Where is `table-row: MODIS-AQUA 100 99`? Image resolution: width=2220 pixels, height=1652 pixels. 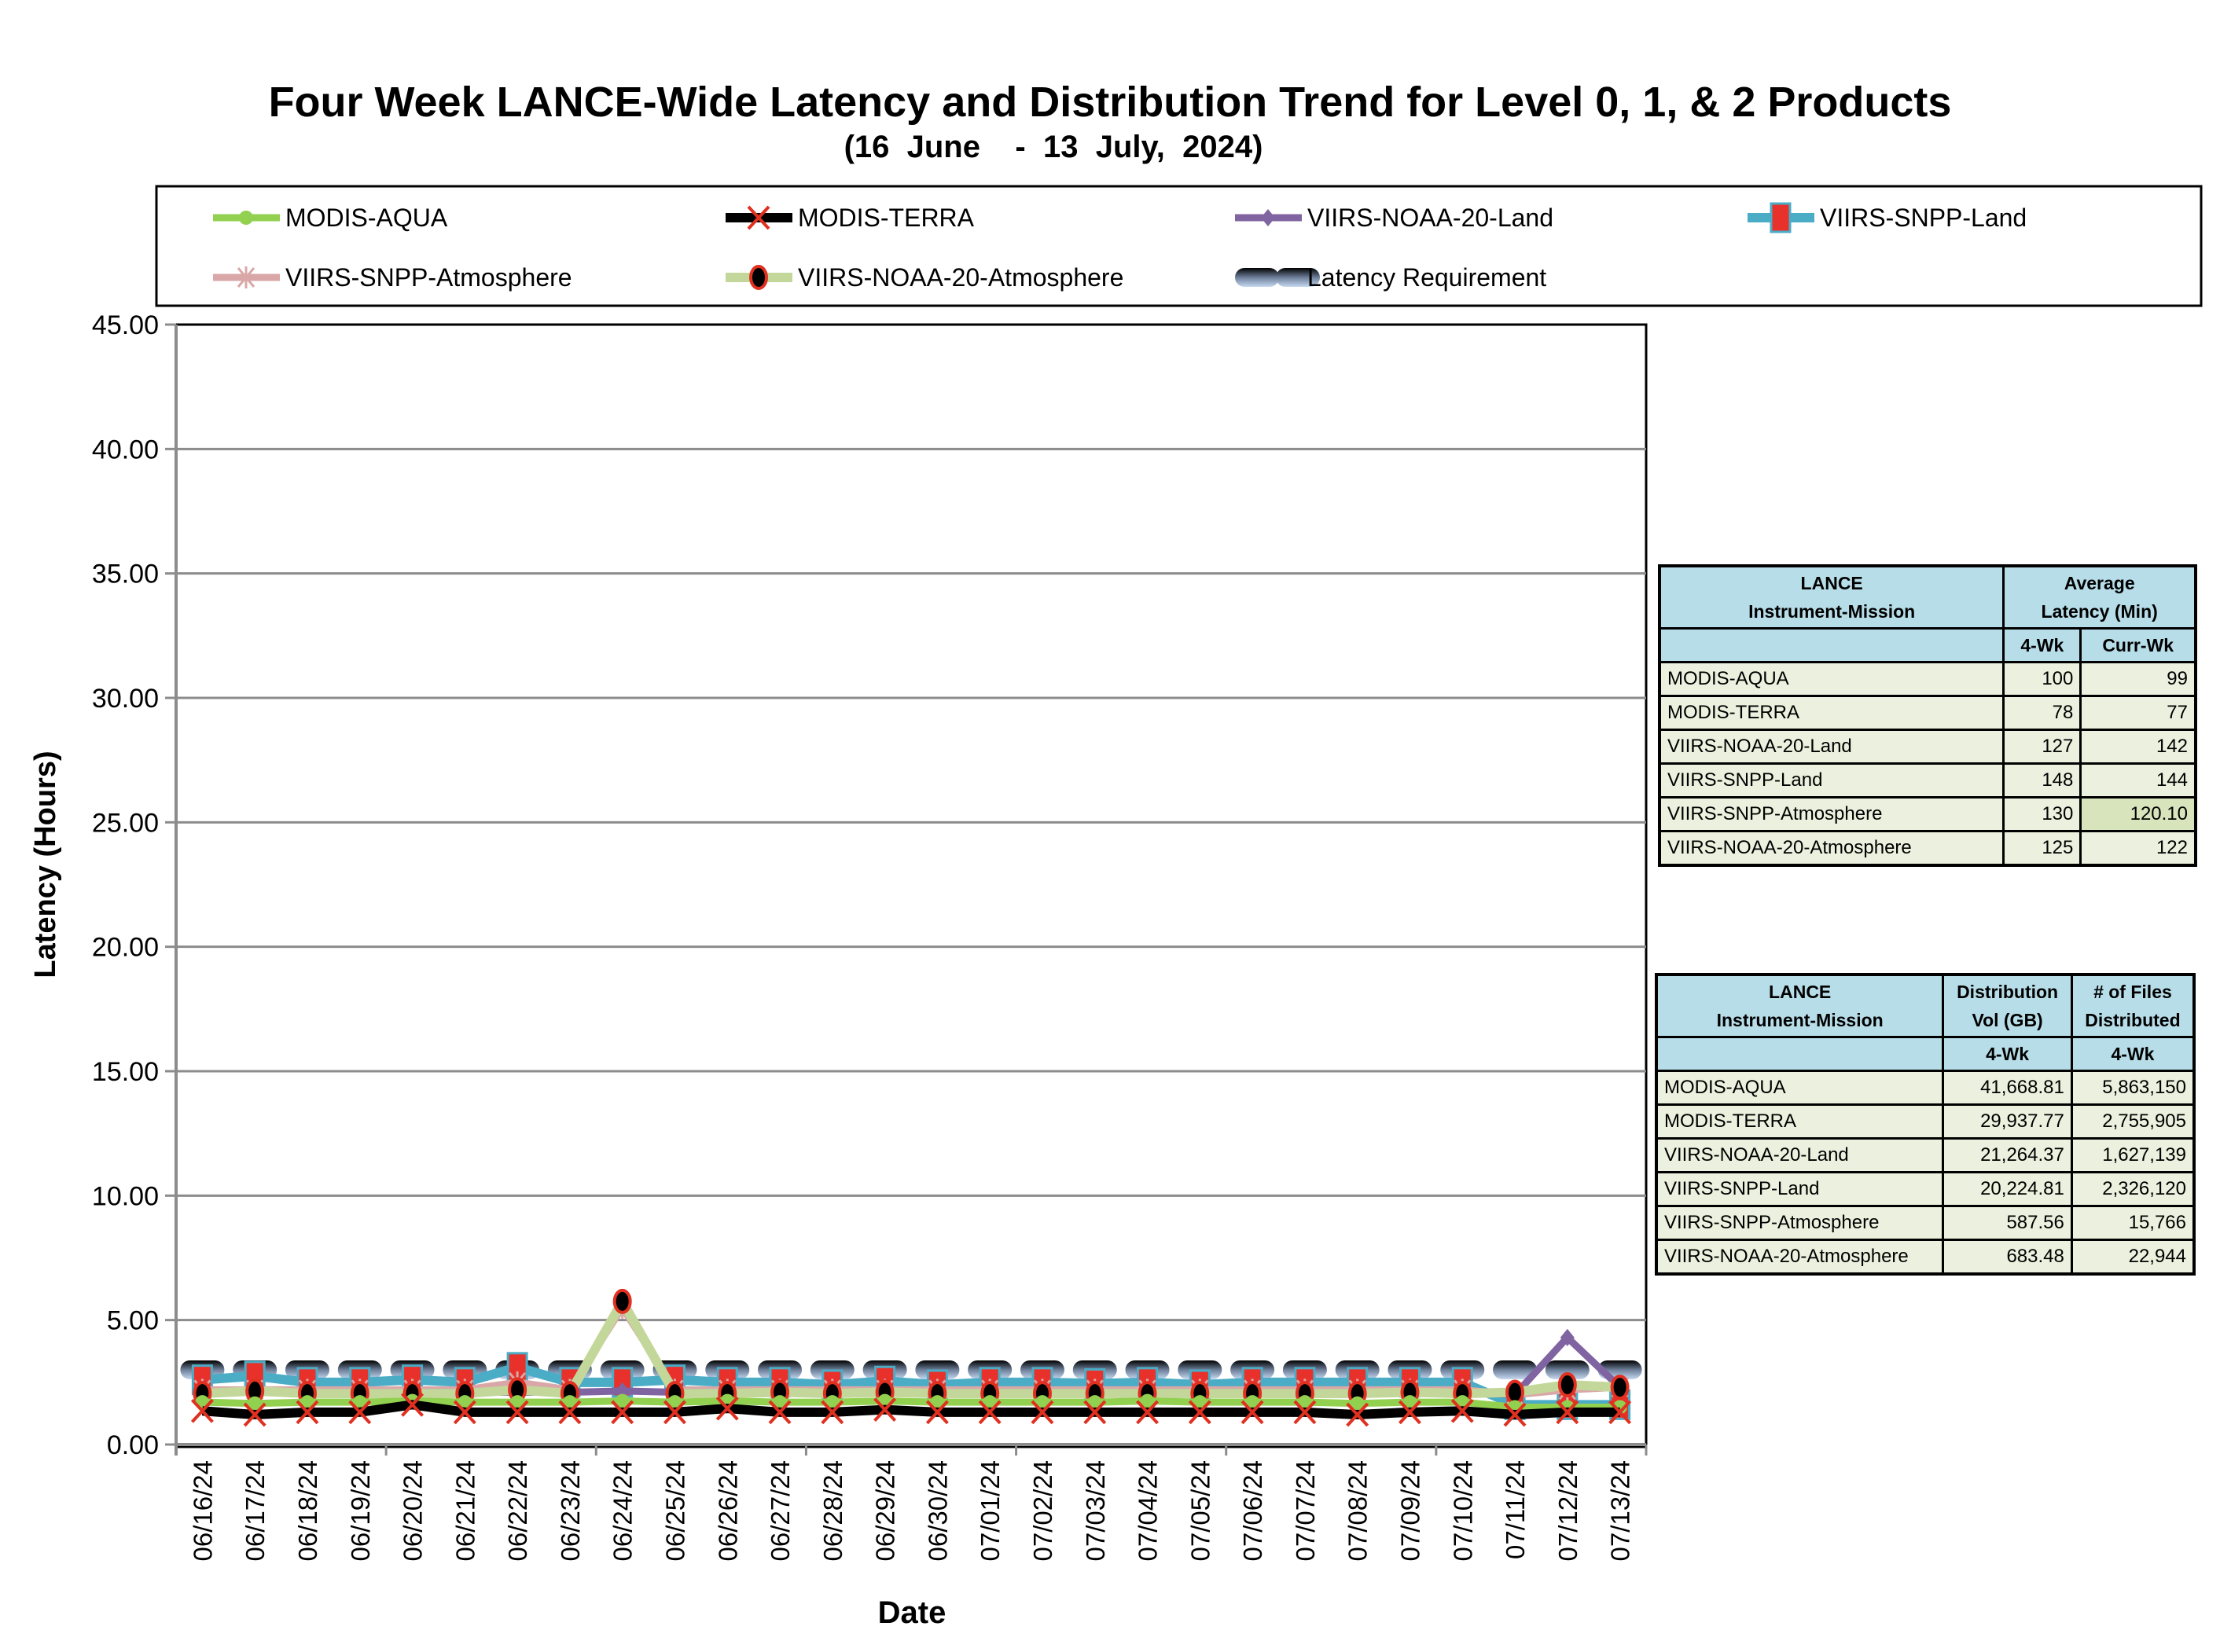
table-row: MODIS-AQUA 100 99 is located at coordinates (1928, 679).